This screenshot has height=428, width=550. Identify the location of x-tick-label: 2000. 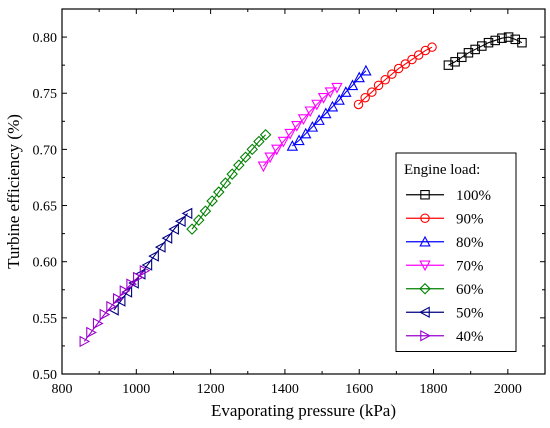
(508, 389).